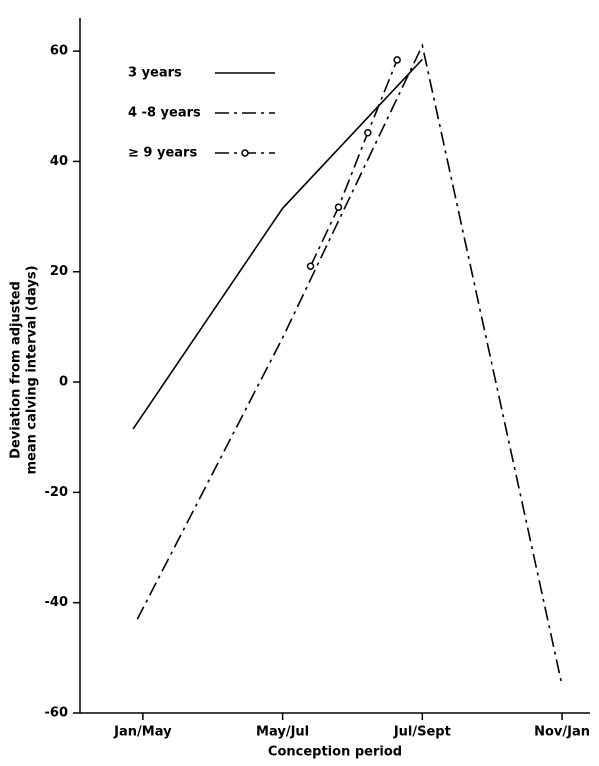 The width and height of the screenshot is (599, 766). What do you see at coordinates (422, 732) in the screenshot?
I see `x-tick-label: Jul/Sept` at bounding box center [422, 732].